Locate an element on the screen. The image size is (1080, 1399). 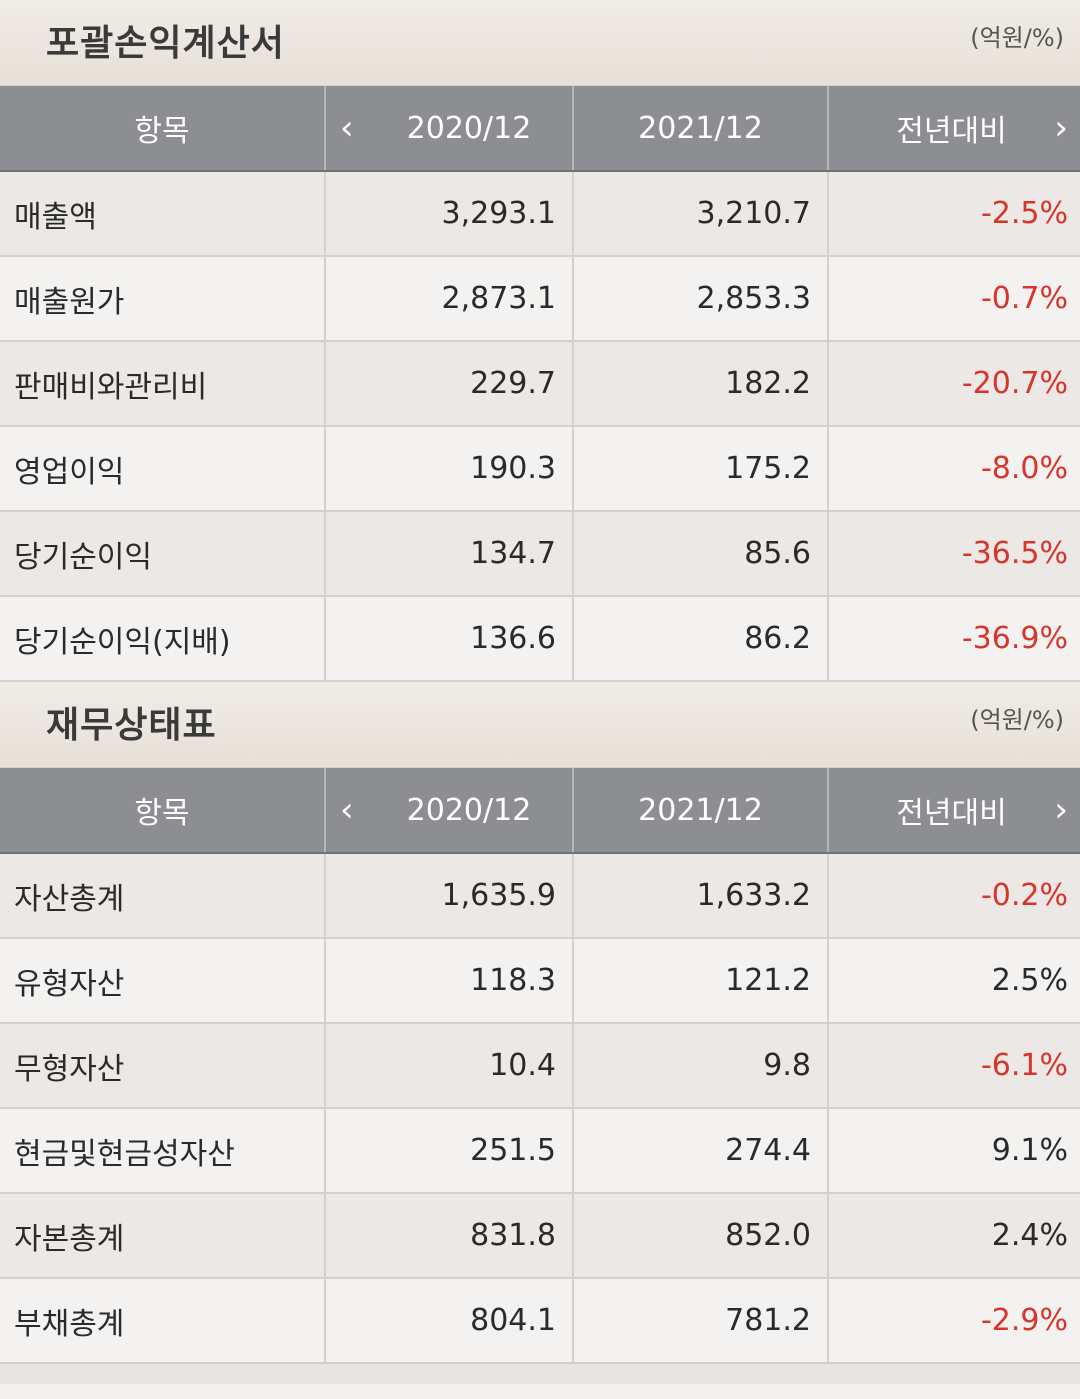
table-row: 부채총계 804.1 781.2 -2.9% is located at coordinates (540, 1321).